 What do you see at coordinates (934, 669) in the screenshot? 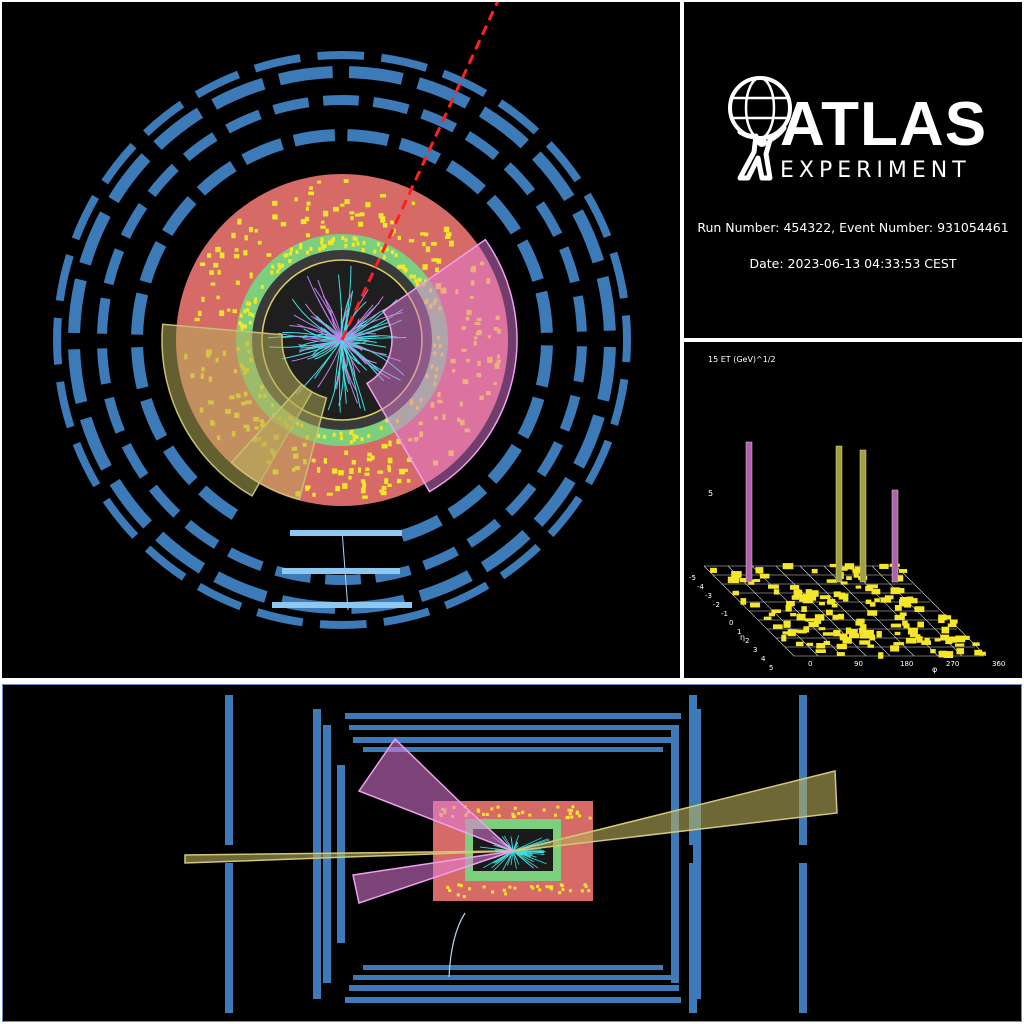
I see `lego-phi-label: φ` at bounding box center [934, 669].